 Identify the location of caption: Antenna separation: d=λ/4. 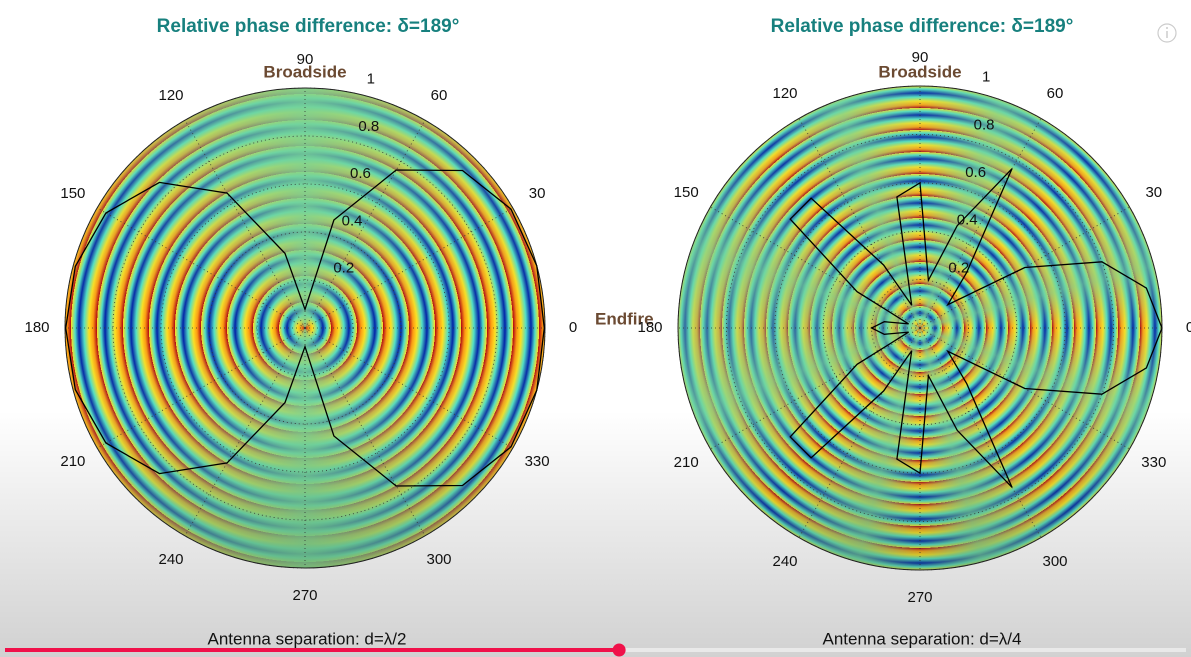
(922, 638).